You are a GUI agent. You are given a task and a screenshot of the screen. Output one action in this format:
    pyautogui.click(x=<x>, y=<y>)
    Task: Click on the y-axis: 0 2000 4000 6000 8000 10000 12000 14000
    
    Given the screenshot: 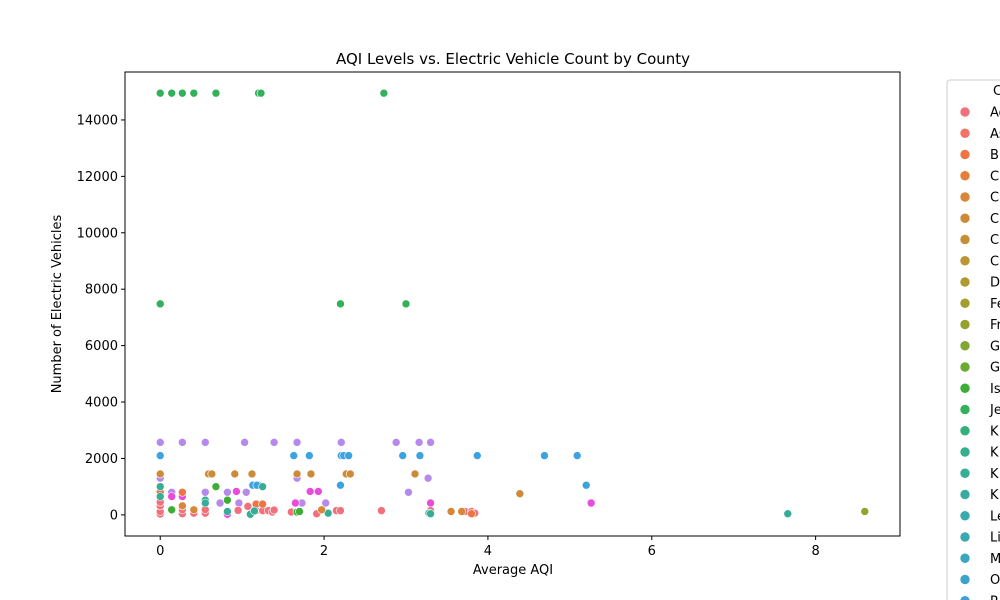 What is the action you would take?
    pyautogui.click(x=101, y=318)
    